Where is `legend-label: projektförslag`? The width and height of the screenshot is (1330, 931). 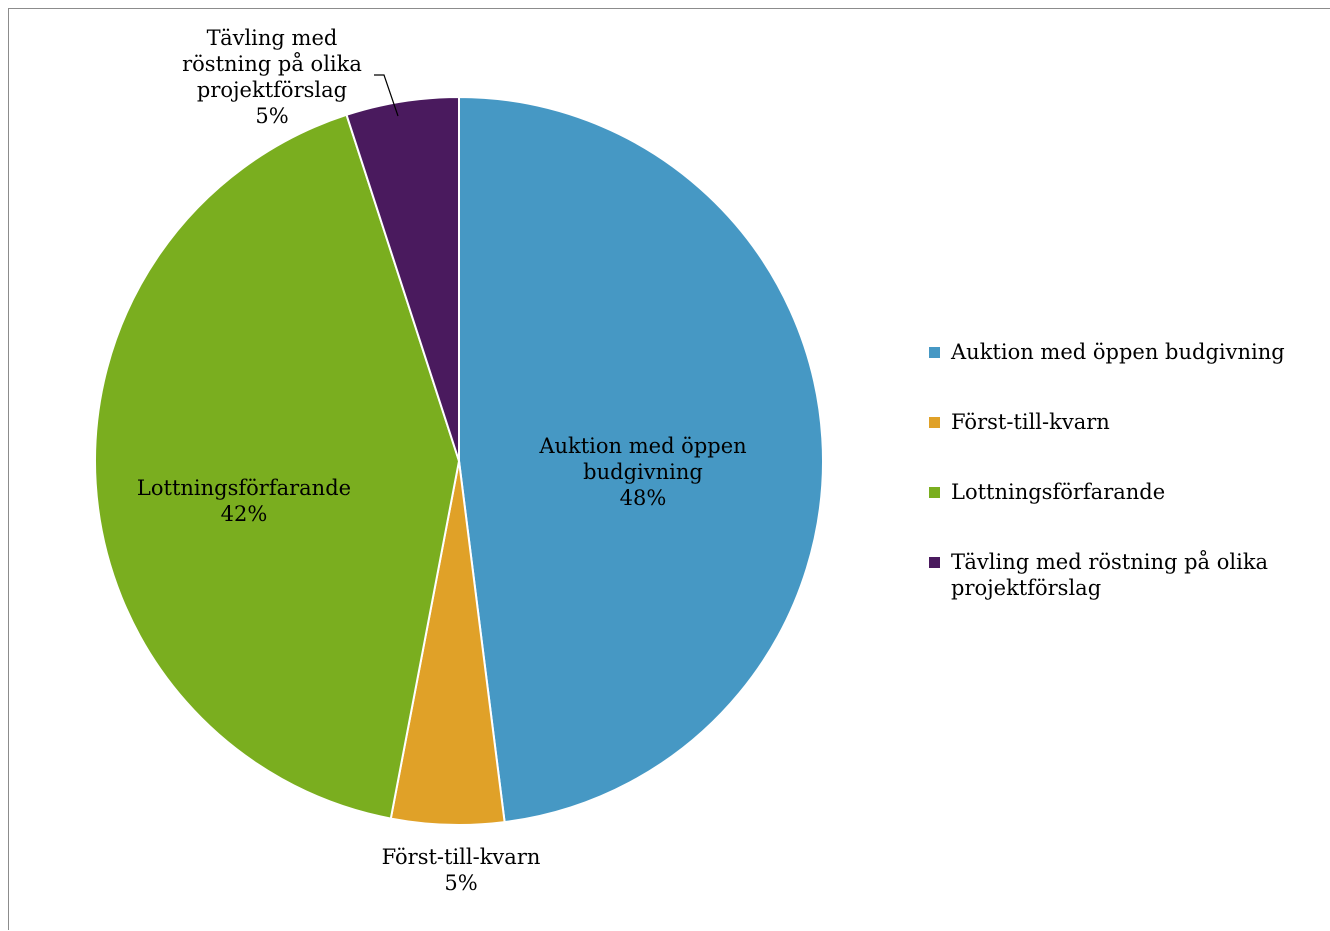
legend-label: projektförslag is located at coordinates (1026, 588).